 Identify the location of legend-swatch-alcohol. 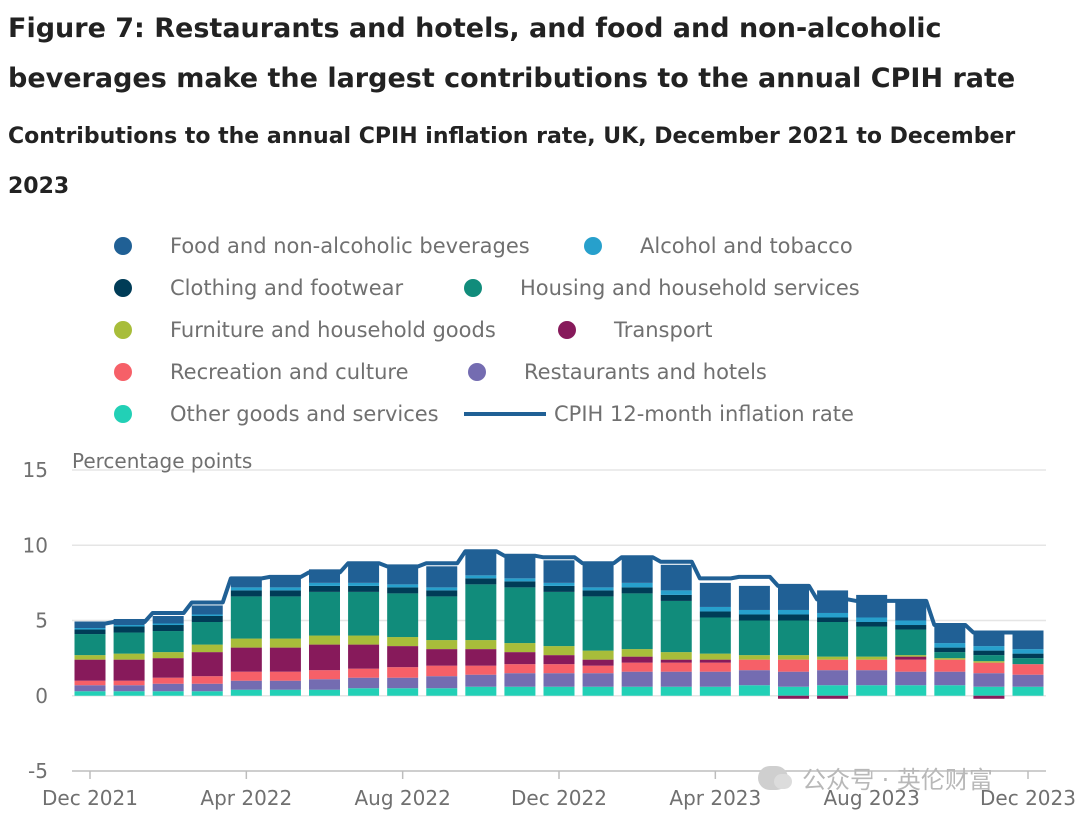
(593, 246).